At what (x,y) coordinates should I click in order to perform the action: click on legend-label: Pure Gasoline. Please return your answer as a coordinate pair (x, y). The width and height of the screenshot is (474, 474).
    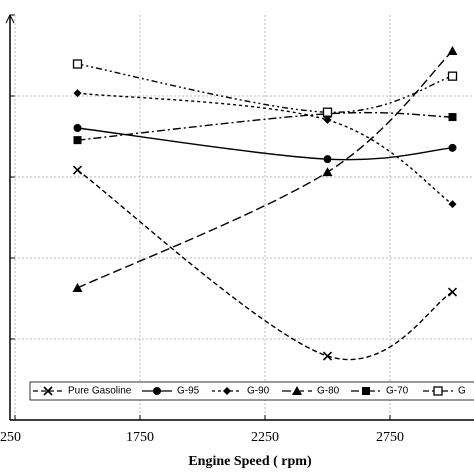
    Looking at the image, I should click on (100, 391).